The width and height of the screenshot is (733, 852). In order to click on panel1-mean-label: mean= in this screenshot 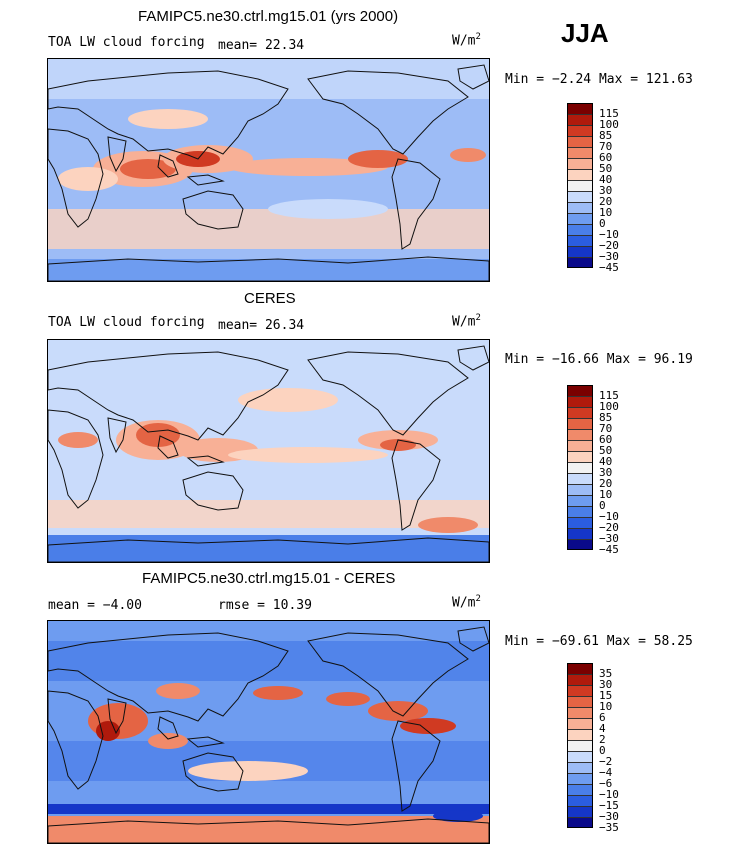, I will do `click(238, 45)`.